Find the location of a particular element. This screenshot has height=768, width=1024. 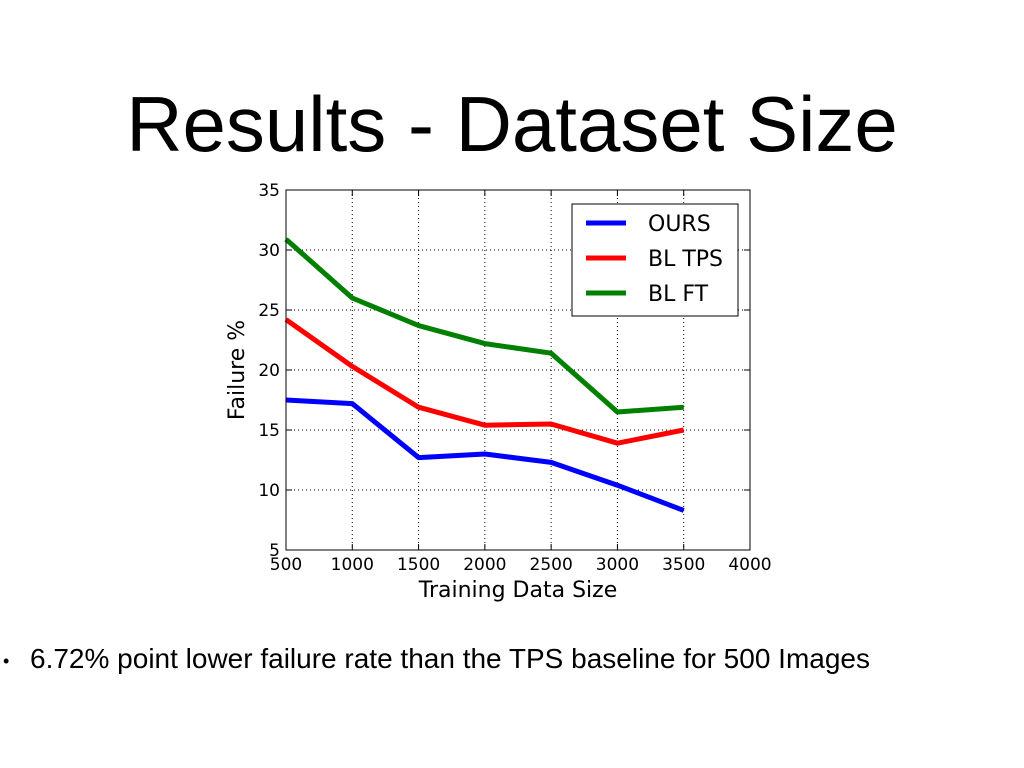

x-axis-label: Training Data Size is located at coordinates (517, 590).